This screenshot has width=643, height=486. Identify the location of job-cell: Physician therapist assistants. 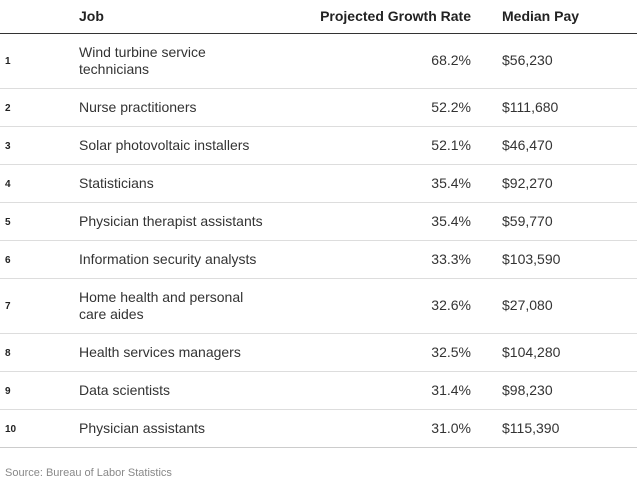
(171, 221).